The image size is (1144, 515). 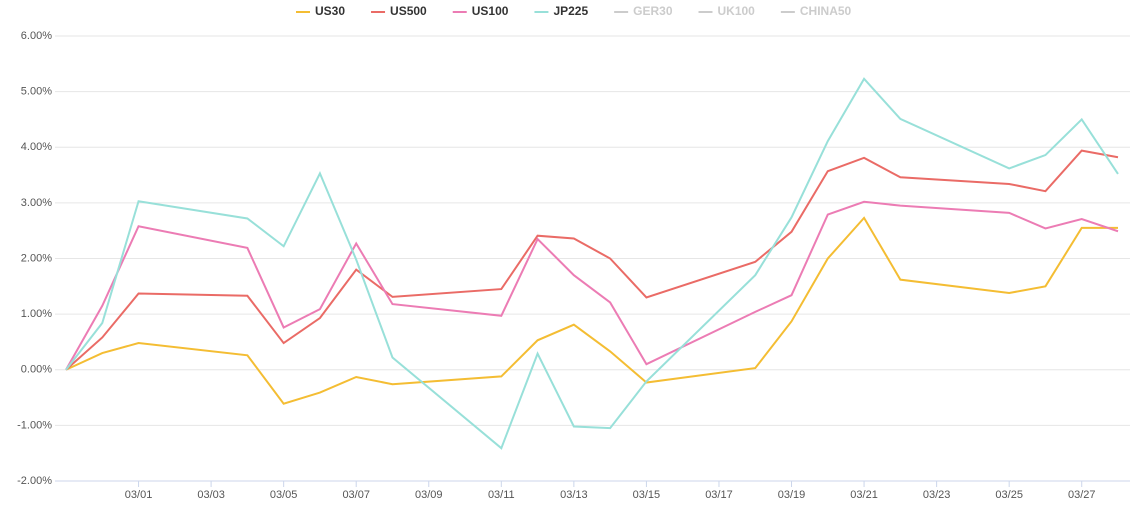 What do you see at coordinates (284, 495) in the screenshot?
I see `x-tick-label: 03/05` at bounding box center [284, 495].